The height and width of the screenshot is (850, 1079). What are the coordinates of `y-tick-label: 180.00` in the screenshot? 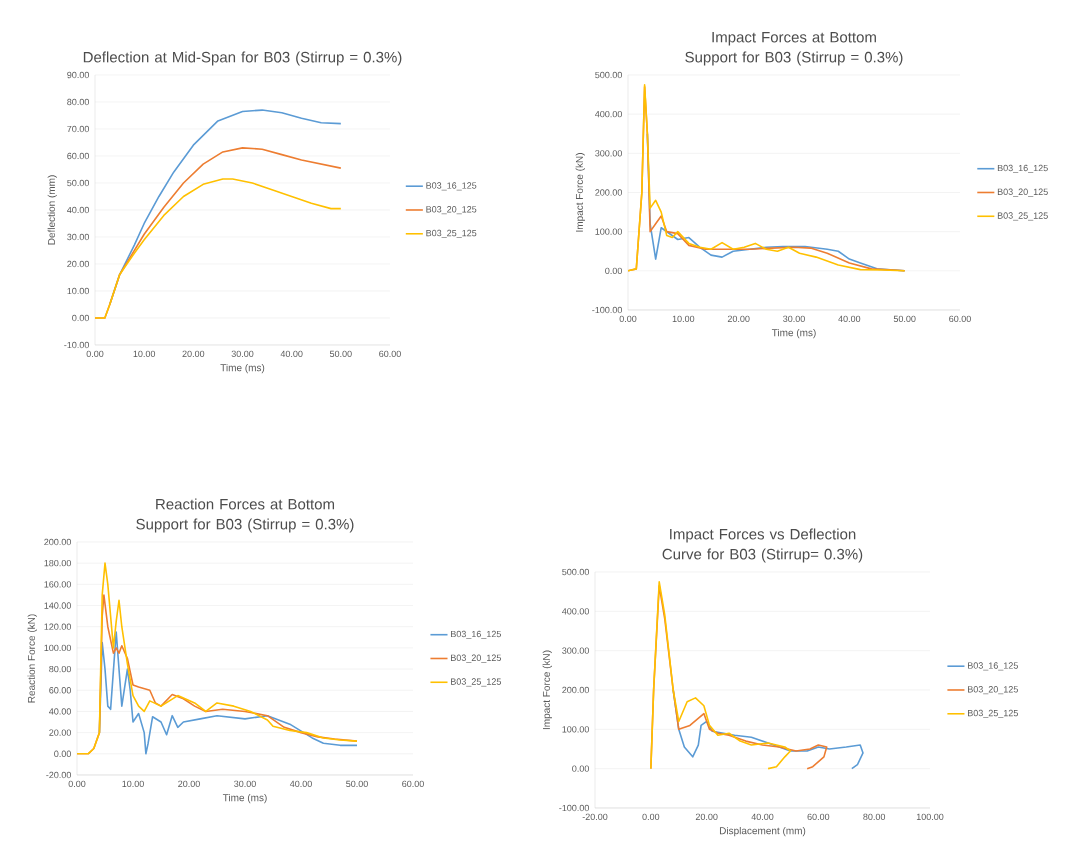 It's located at (57, 563).